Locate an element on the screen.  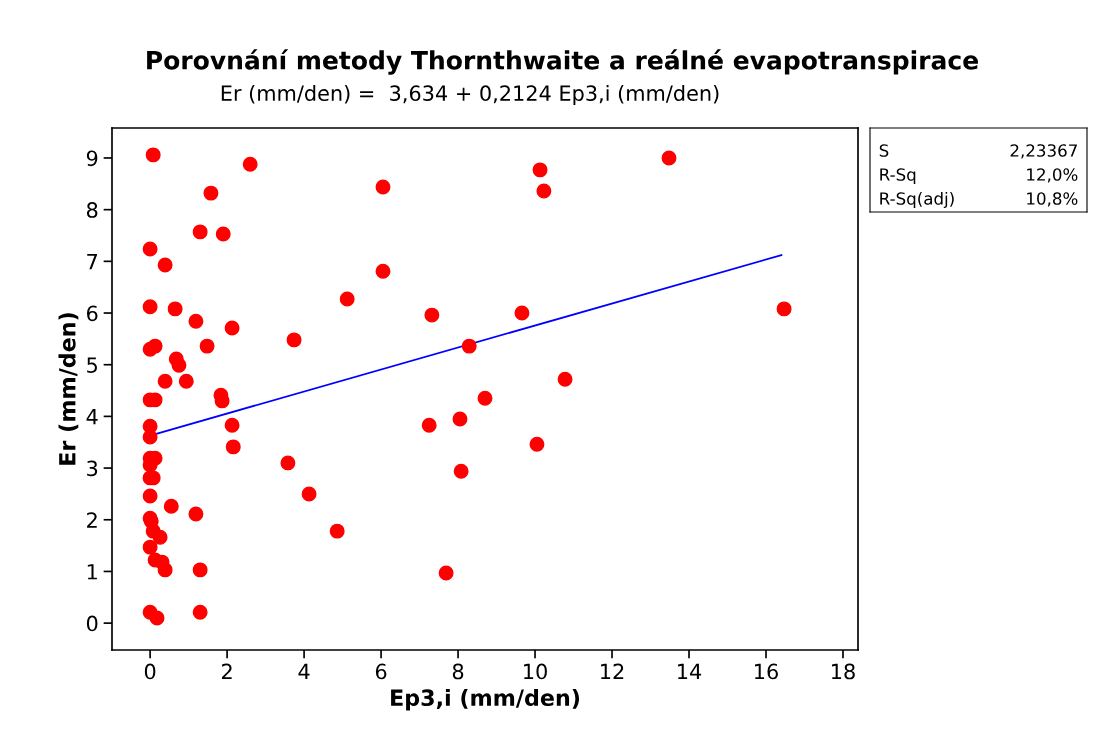
y-tick-label: 7 is located at coordinates (92, 262).